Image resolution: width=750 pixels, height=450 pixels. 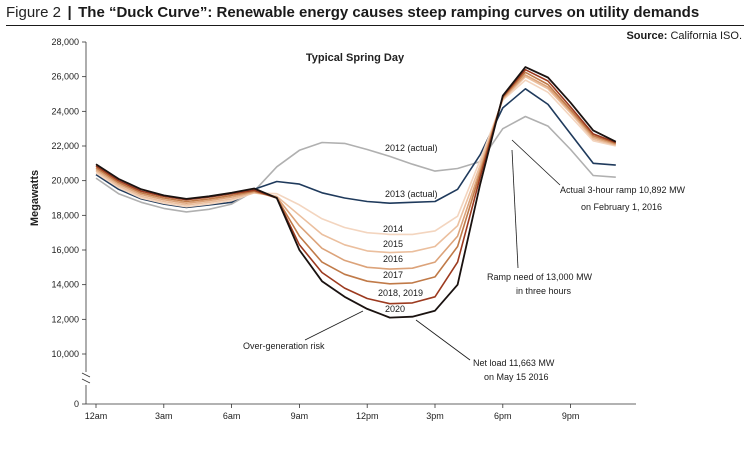 I want to click on y-tick-label-zero: 0, so click(x=76, y=404).